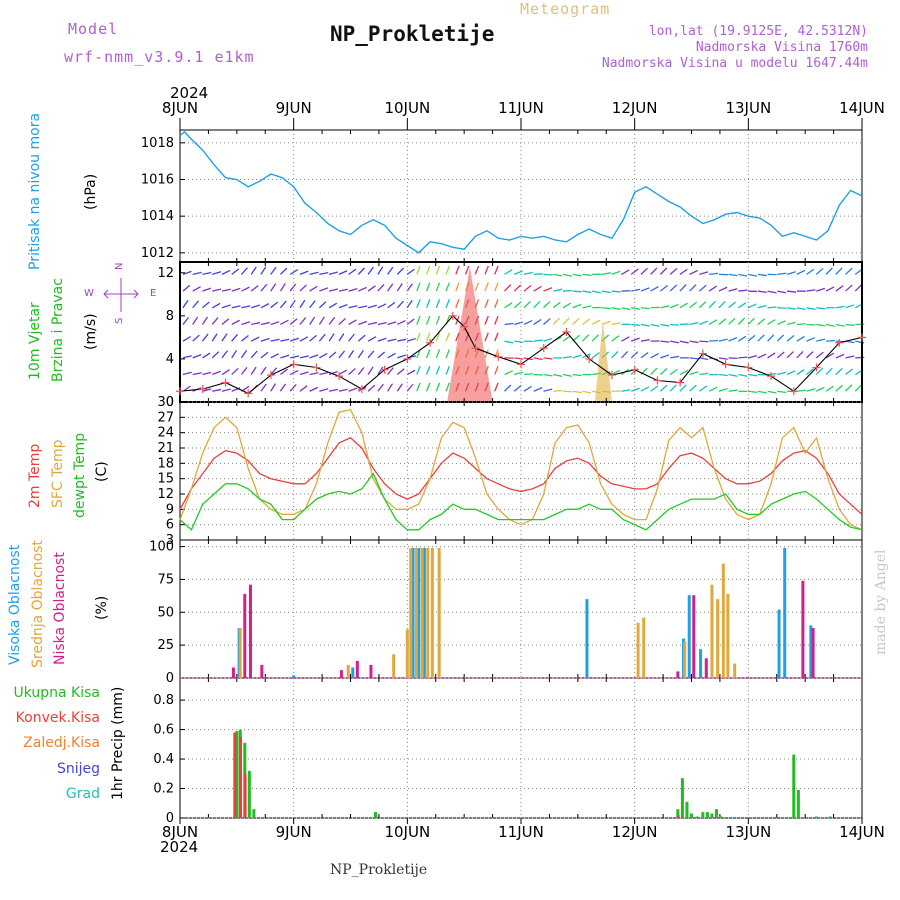 The width and height of the screenshot is (900, 900). I want to click on cloud-low-bar, so click(357, 669).